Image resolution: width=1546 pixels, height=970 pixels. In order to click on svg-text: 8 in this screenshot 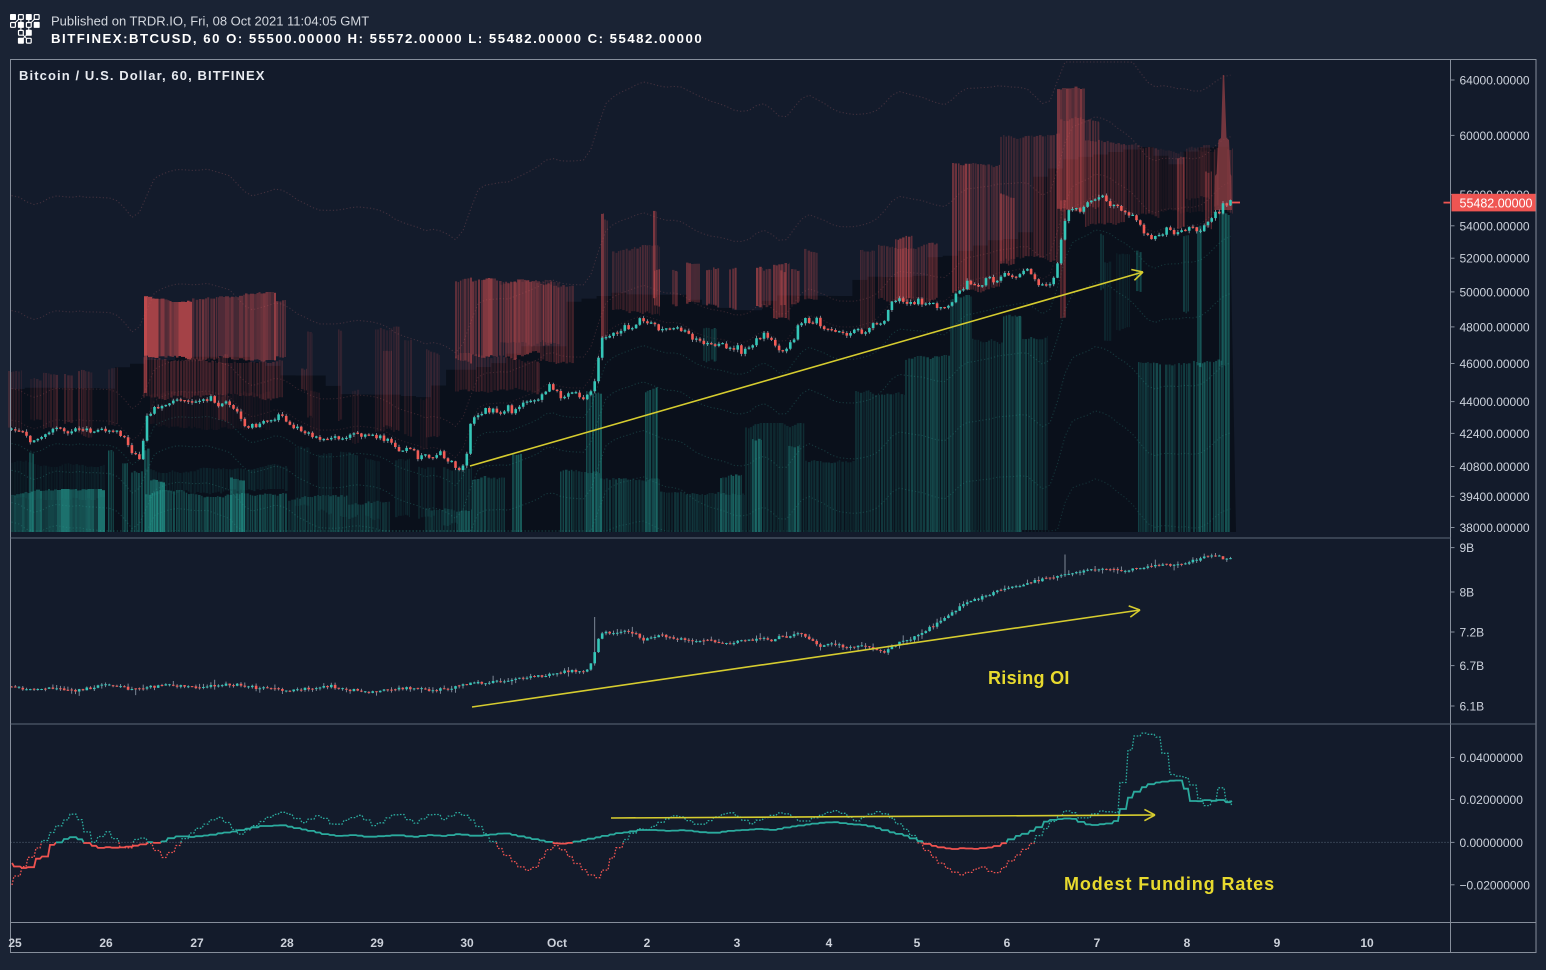, I will do `click(1187, 943)`.